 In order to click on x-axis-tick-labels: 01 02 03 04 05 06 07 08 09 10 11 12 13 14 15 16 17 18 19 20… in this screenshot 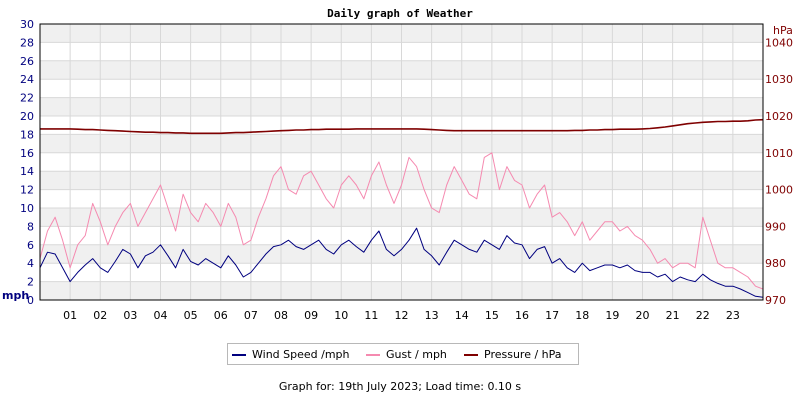, I will do `click(401, 315)`.